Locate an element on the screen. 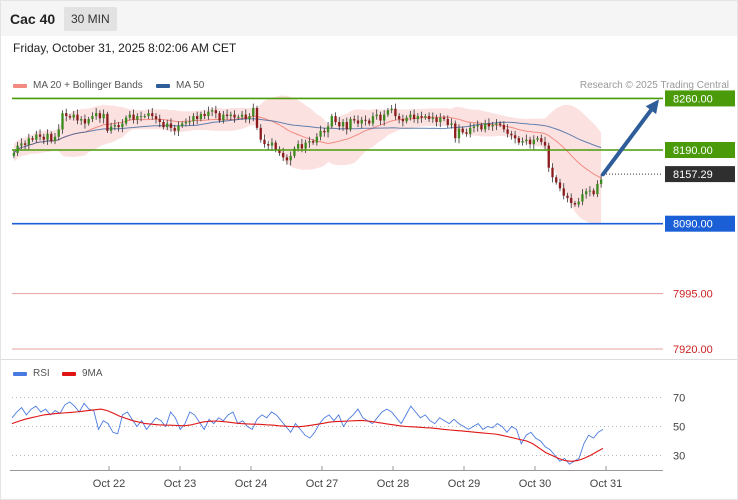 The image size is (738, 500). legend-ma50: MA 50 is located at coordinates (180, 85).